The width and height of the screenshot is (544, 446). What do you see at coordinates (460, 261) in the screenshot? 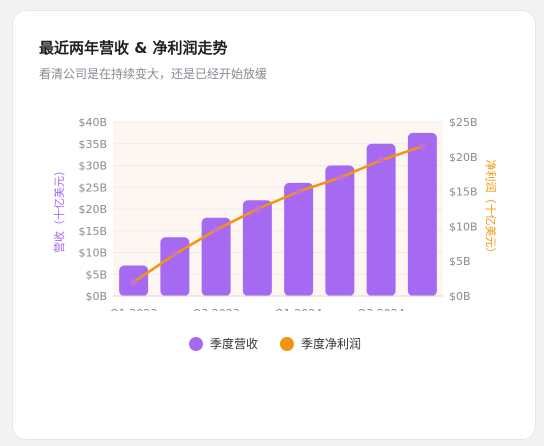
I see `y-right-tick-label: $5B` at bounding box center [460, 261].